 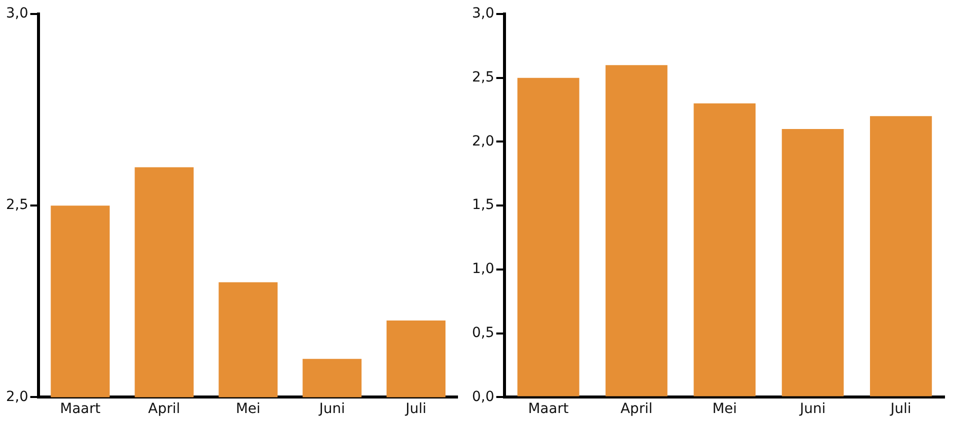 What do you see at coordinates (483, 269) in the screenshot?
I see `y-tick-label: 1,0` at bounding box center [483, 269].